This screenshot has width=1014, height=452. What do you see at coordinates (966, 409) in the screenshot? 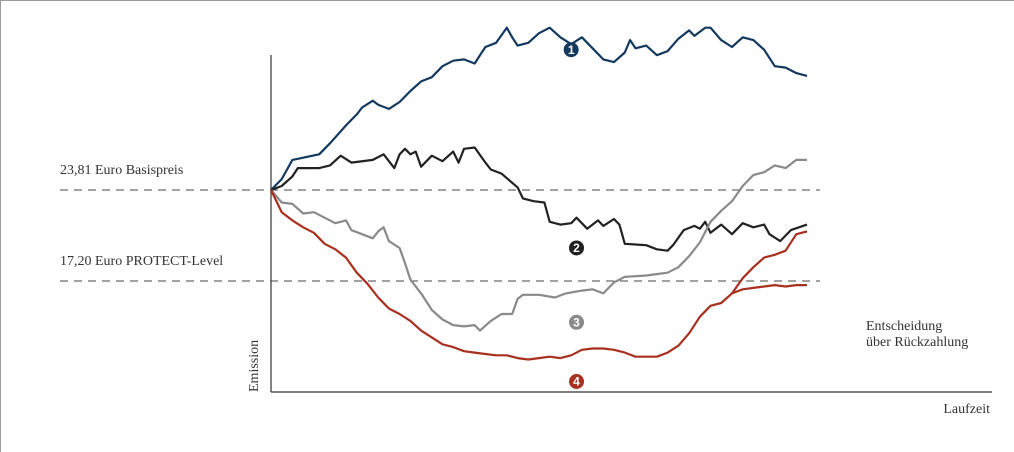
I see `x-axis-label: Laufzeit` at bounding box center [966, 409].